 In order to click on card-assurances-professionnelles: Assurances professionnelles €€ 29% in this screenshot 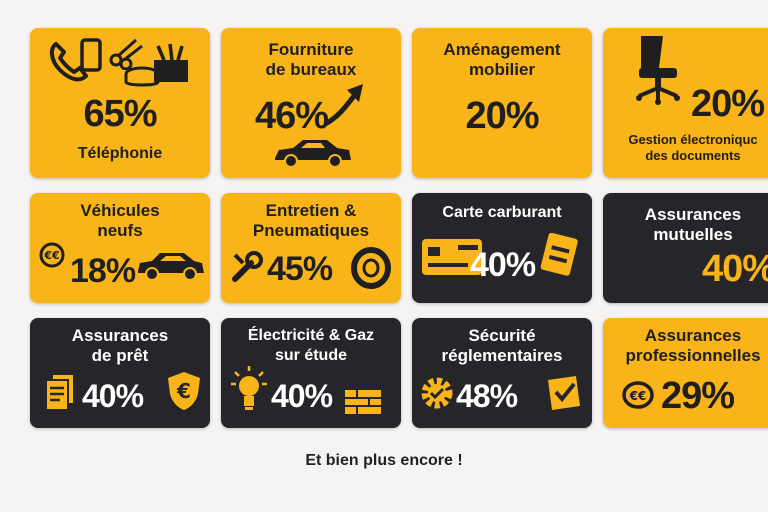, I will do `click(685, 373)`.